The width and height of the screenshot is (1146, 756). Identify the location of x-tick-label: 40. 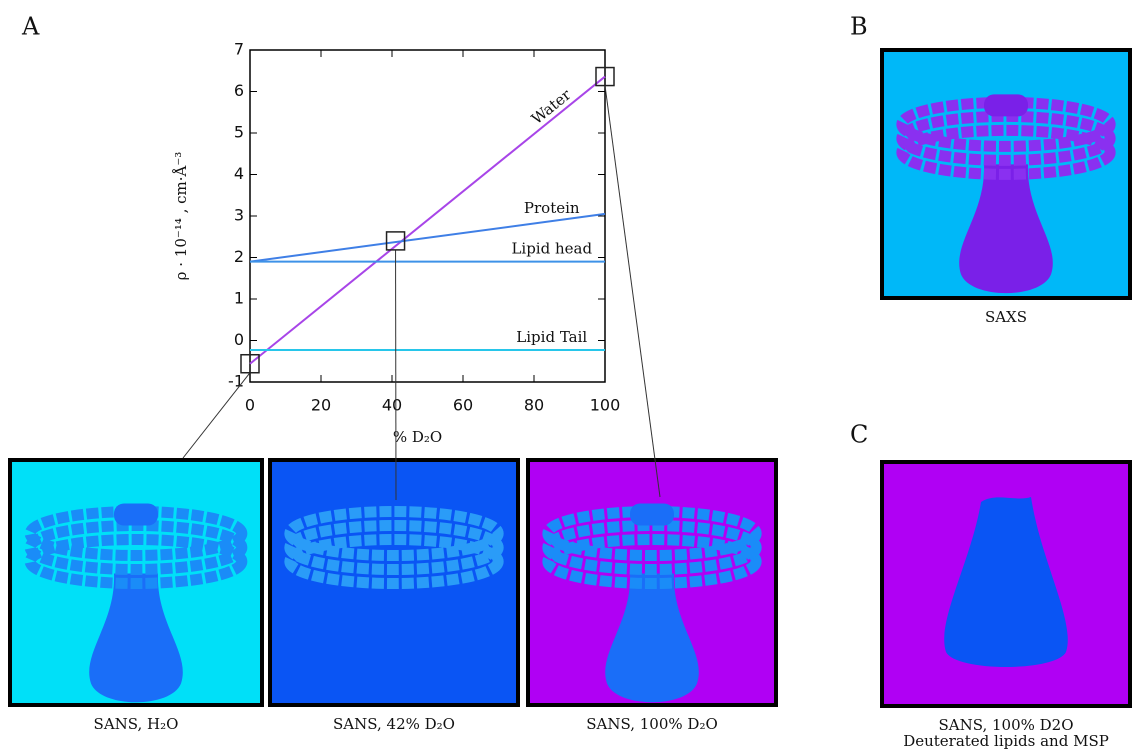
(392, 405).